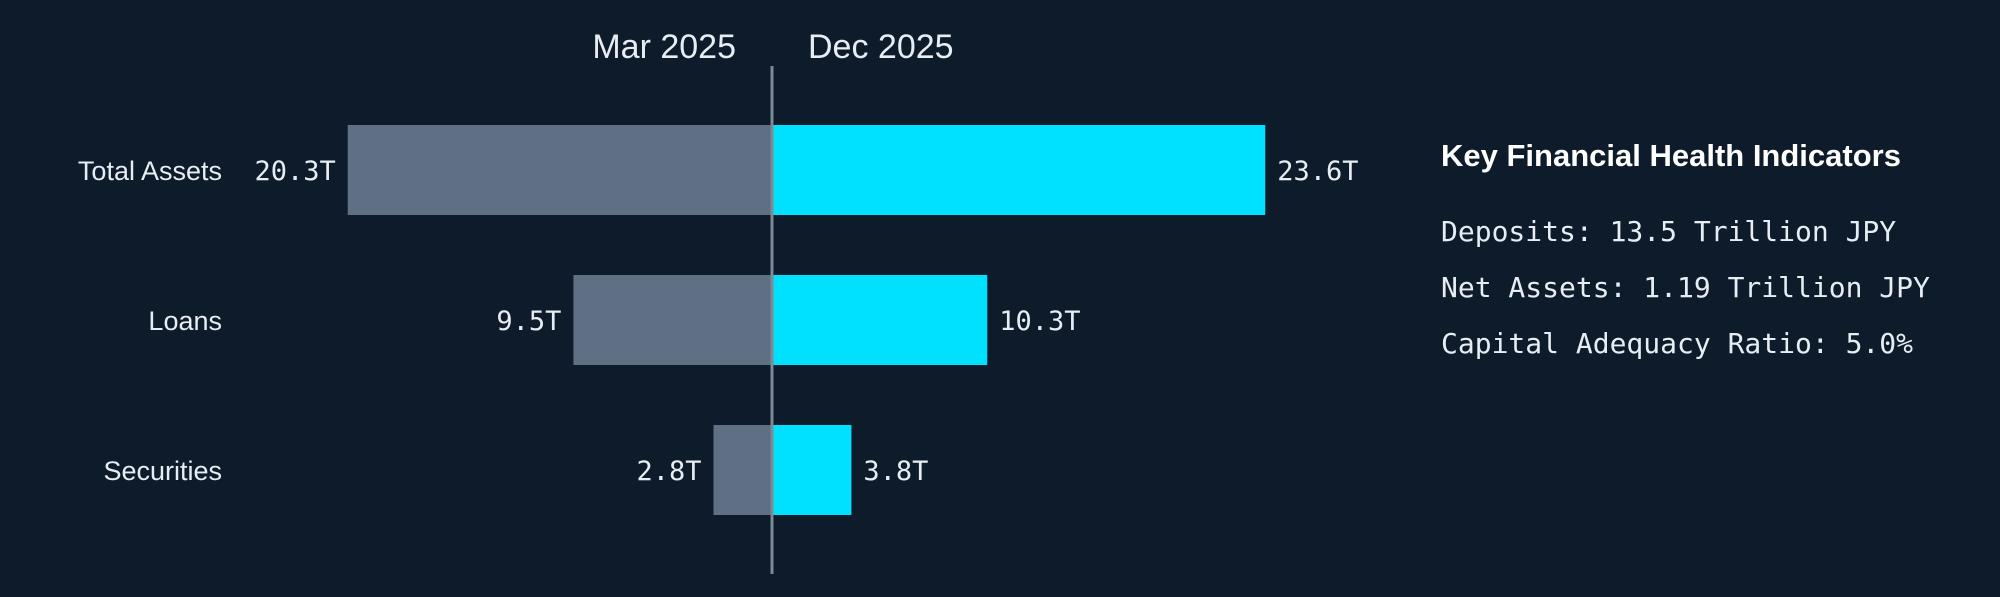  Describe the element at coordinates (1019, 170) in the screenshot. I see `bar-dec-2025-total-assets` at that location.